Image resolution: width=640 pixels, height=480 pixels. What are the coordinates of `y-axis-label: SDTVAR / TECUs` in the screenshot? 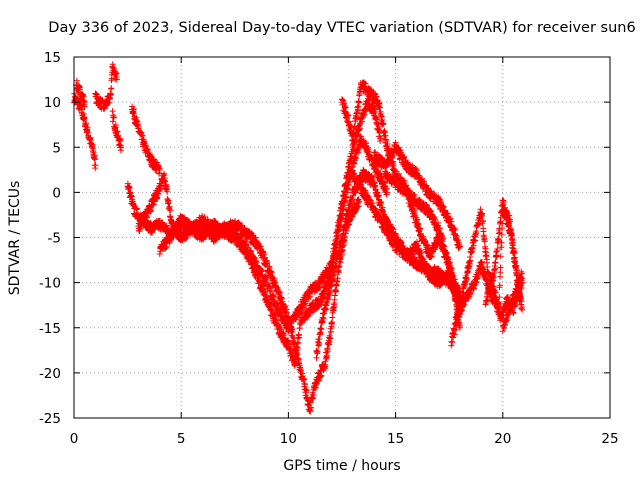 It's located at (15, 238).